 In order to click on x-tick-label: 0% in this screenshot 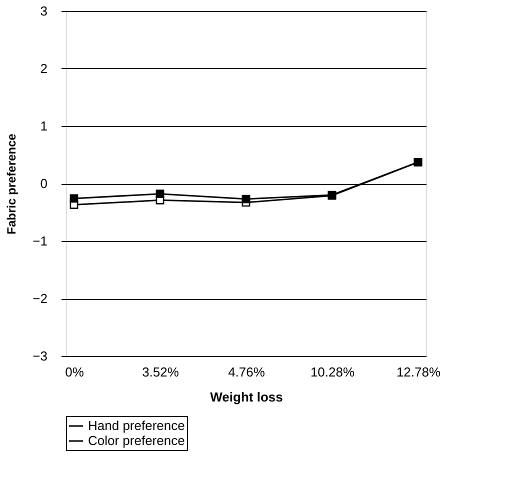, I will do `click(74, 372)`.